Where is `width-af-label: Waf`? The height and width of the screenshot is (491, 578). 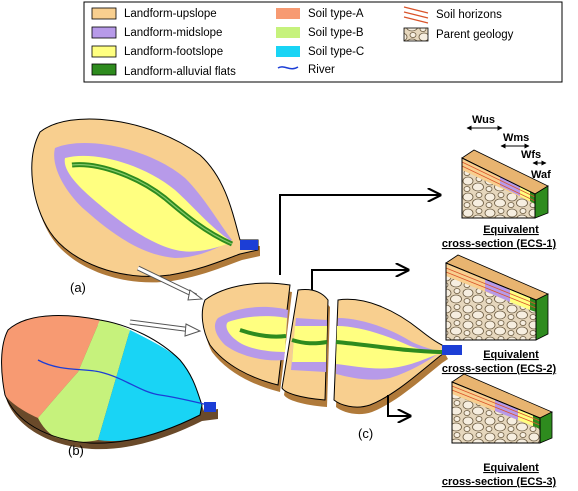 width-af-label: Waf is located at coordinates (541, 175).